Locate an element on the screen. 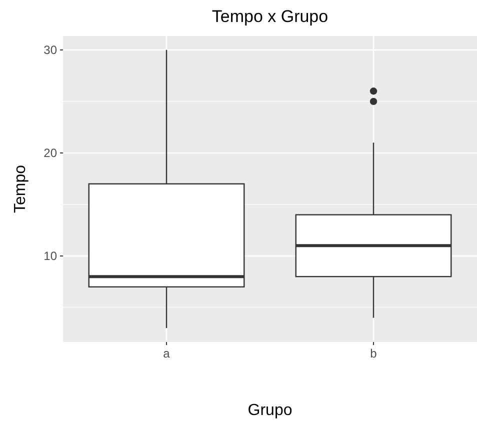 The image size is (477, 421). chart-title: Tempo x Grupo is located at coordinates (270, 16).